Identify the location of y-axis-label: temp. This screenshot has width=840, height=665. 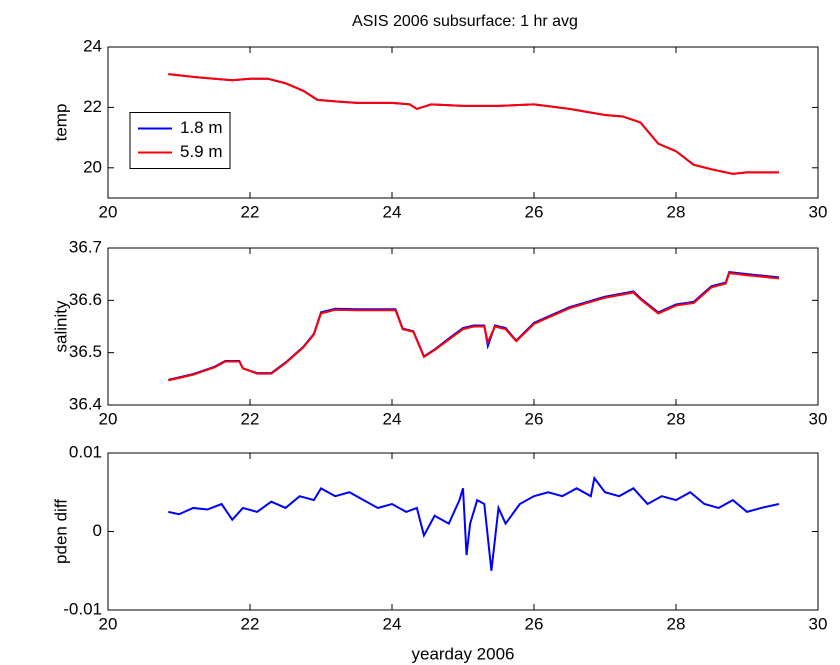
(60, 123).